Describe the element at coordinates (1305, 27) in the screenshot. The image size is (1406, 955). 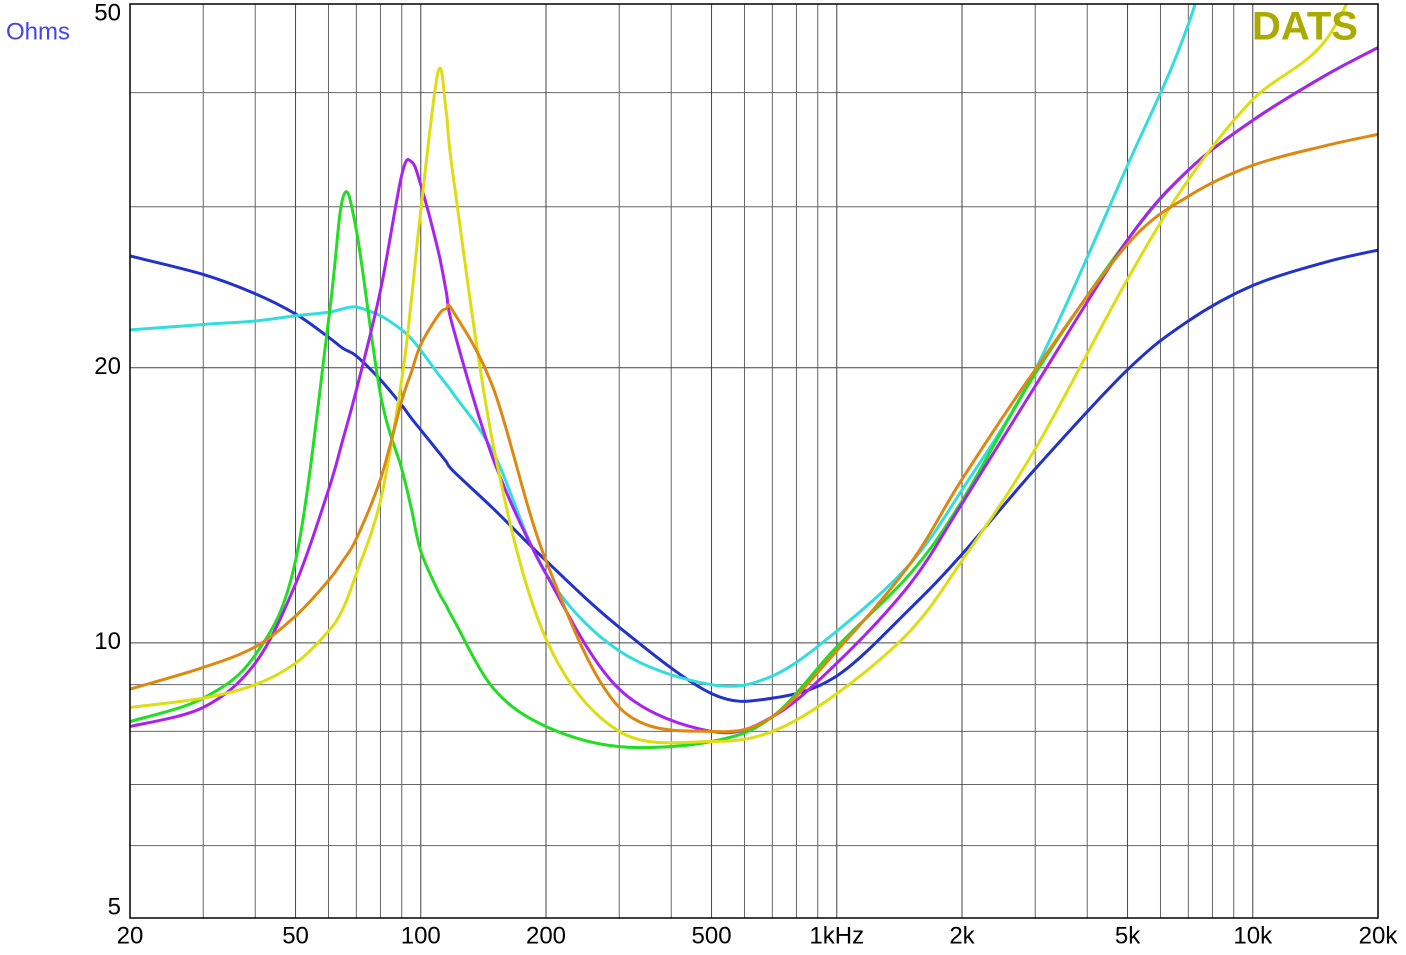
I see `watermark: DATS` at that location.